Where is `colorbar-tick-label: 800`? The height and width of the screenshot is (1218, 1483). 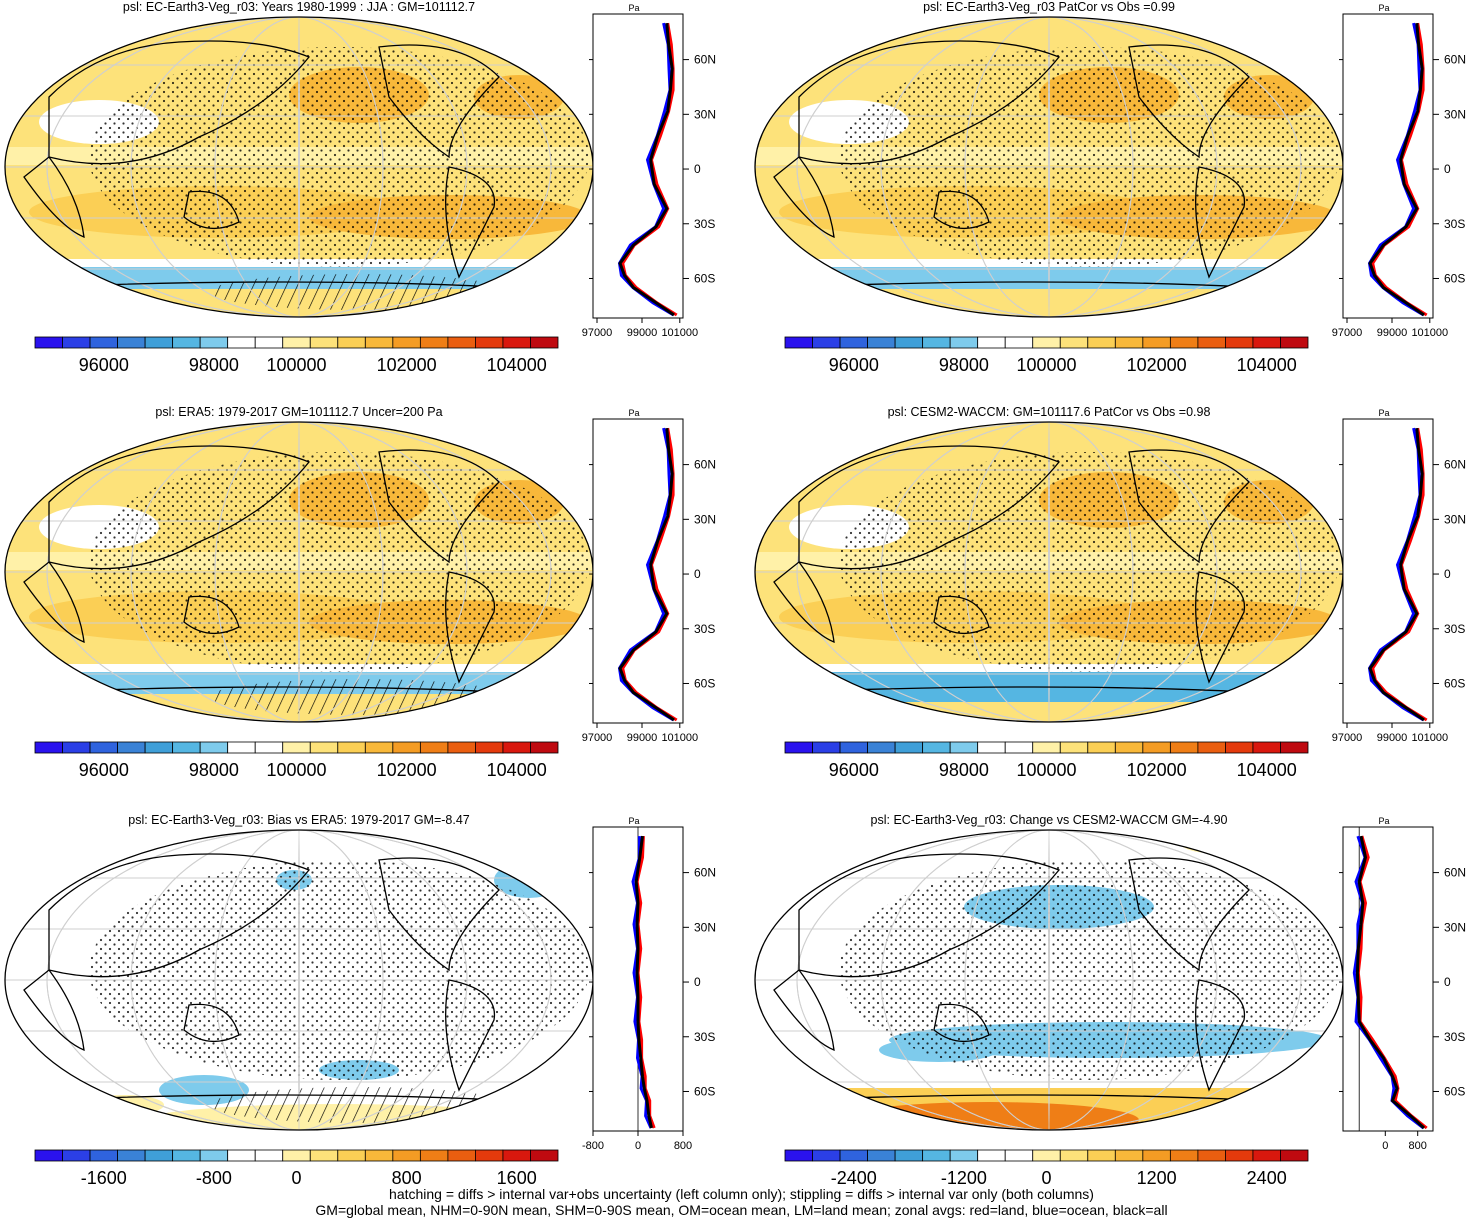
colorbar-tick-label: 800 is located at coordinates (407, 1178).